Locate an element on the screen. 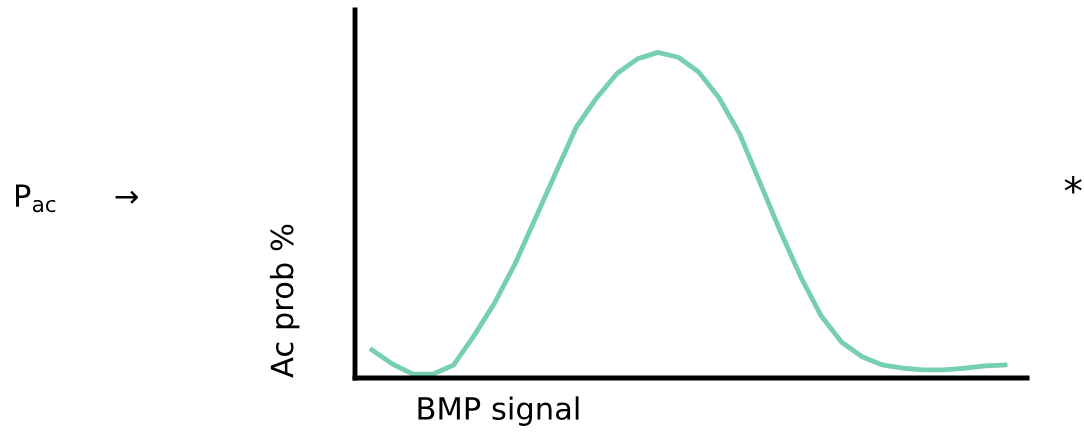  x-axis-title: BMP signal is located at coordinates (498, 411).